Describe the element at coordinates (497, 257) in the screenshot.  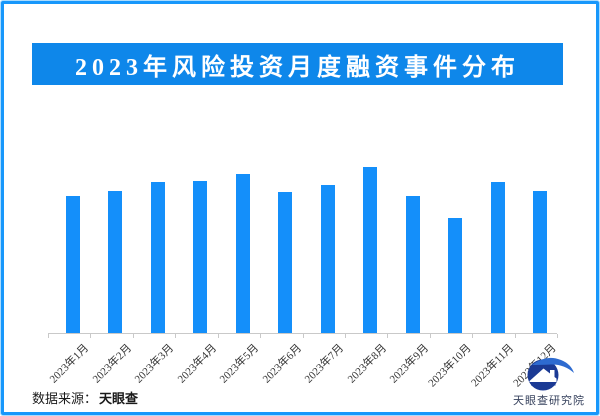
I see `bar-2023年11月` at that location.